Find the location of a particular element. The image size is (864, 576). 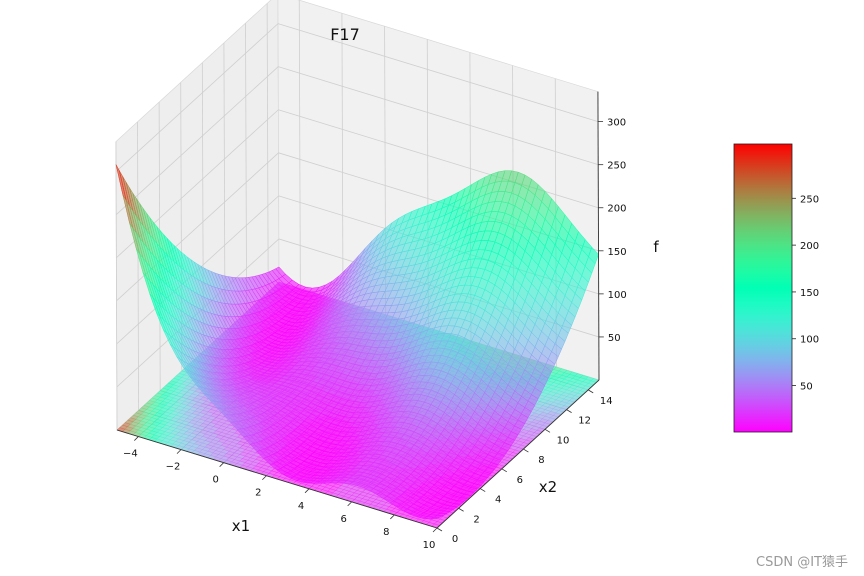

y-tick-label: 12 is located at coordinates (584, 421).